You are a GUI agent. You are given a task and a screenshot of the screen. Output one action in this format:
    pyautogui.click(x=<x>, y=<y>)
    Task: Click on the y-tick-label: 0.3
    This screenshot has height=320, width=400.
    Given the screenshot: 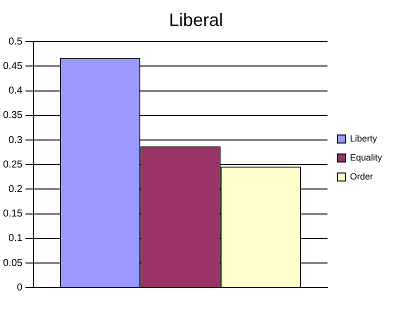 What is the action you would take?
    pyautogui.click(x=15, y=140)
    